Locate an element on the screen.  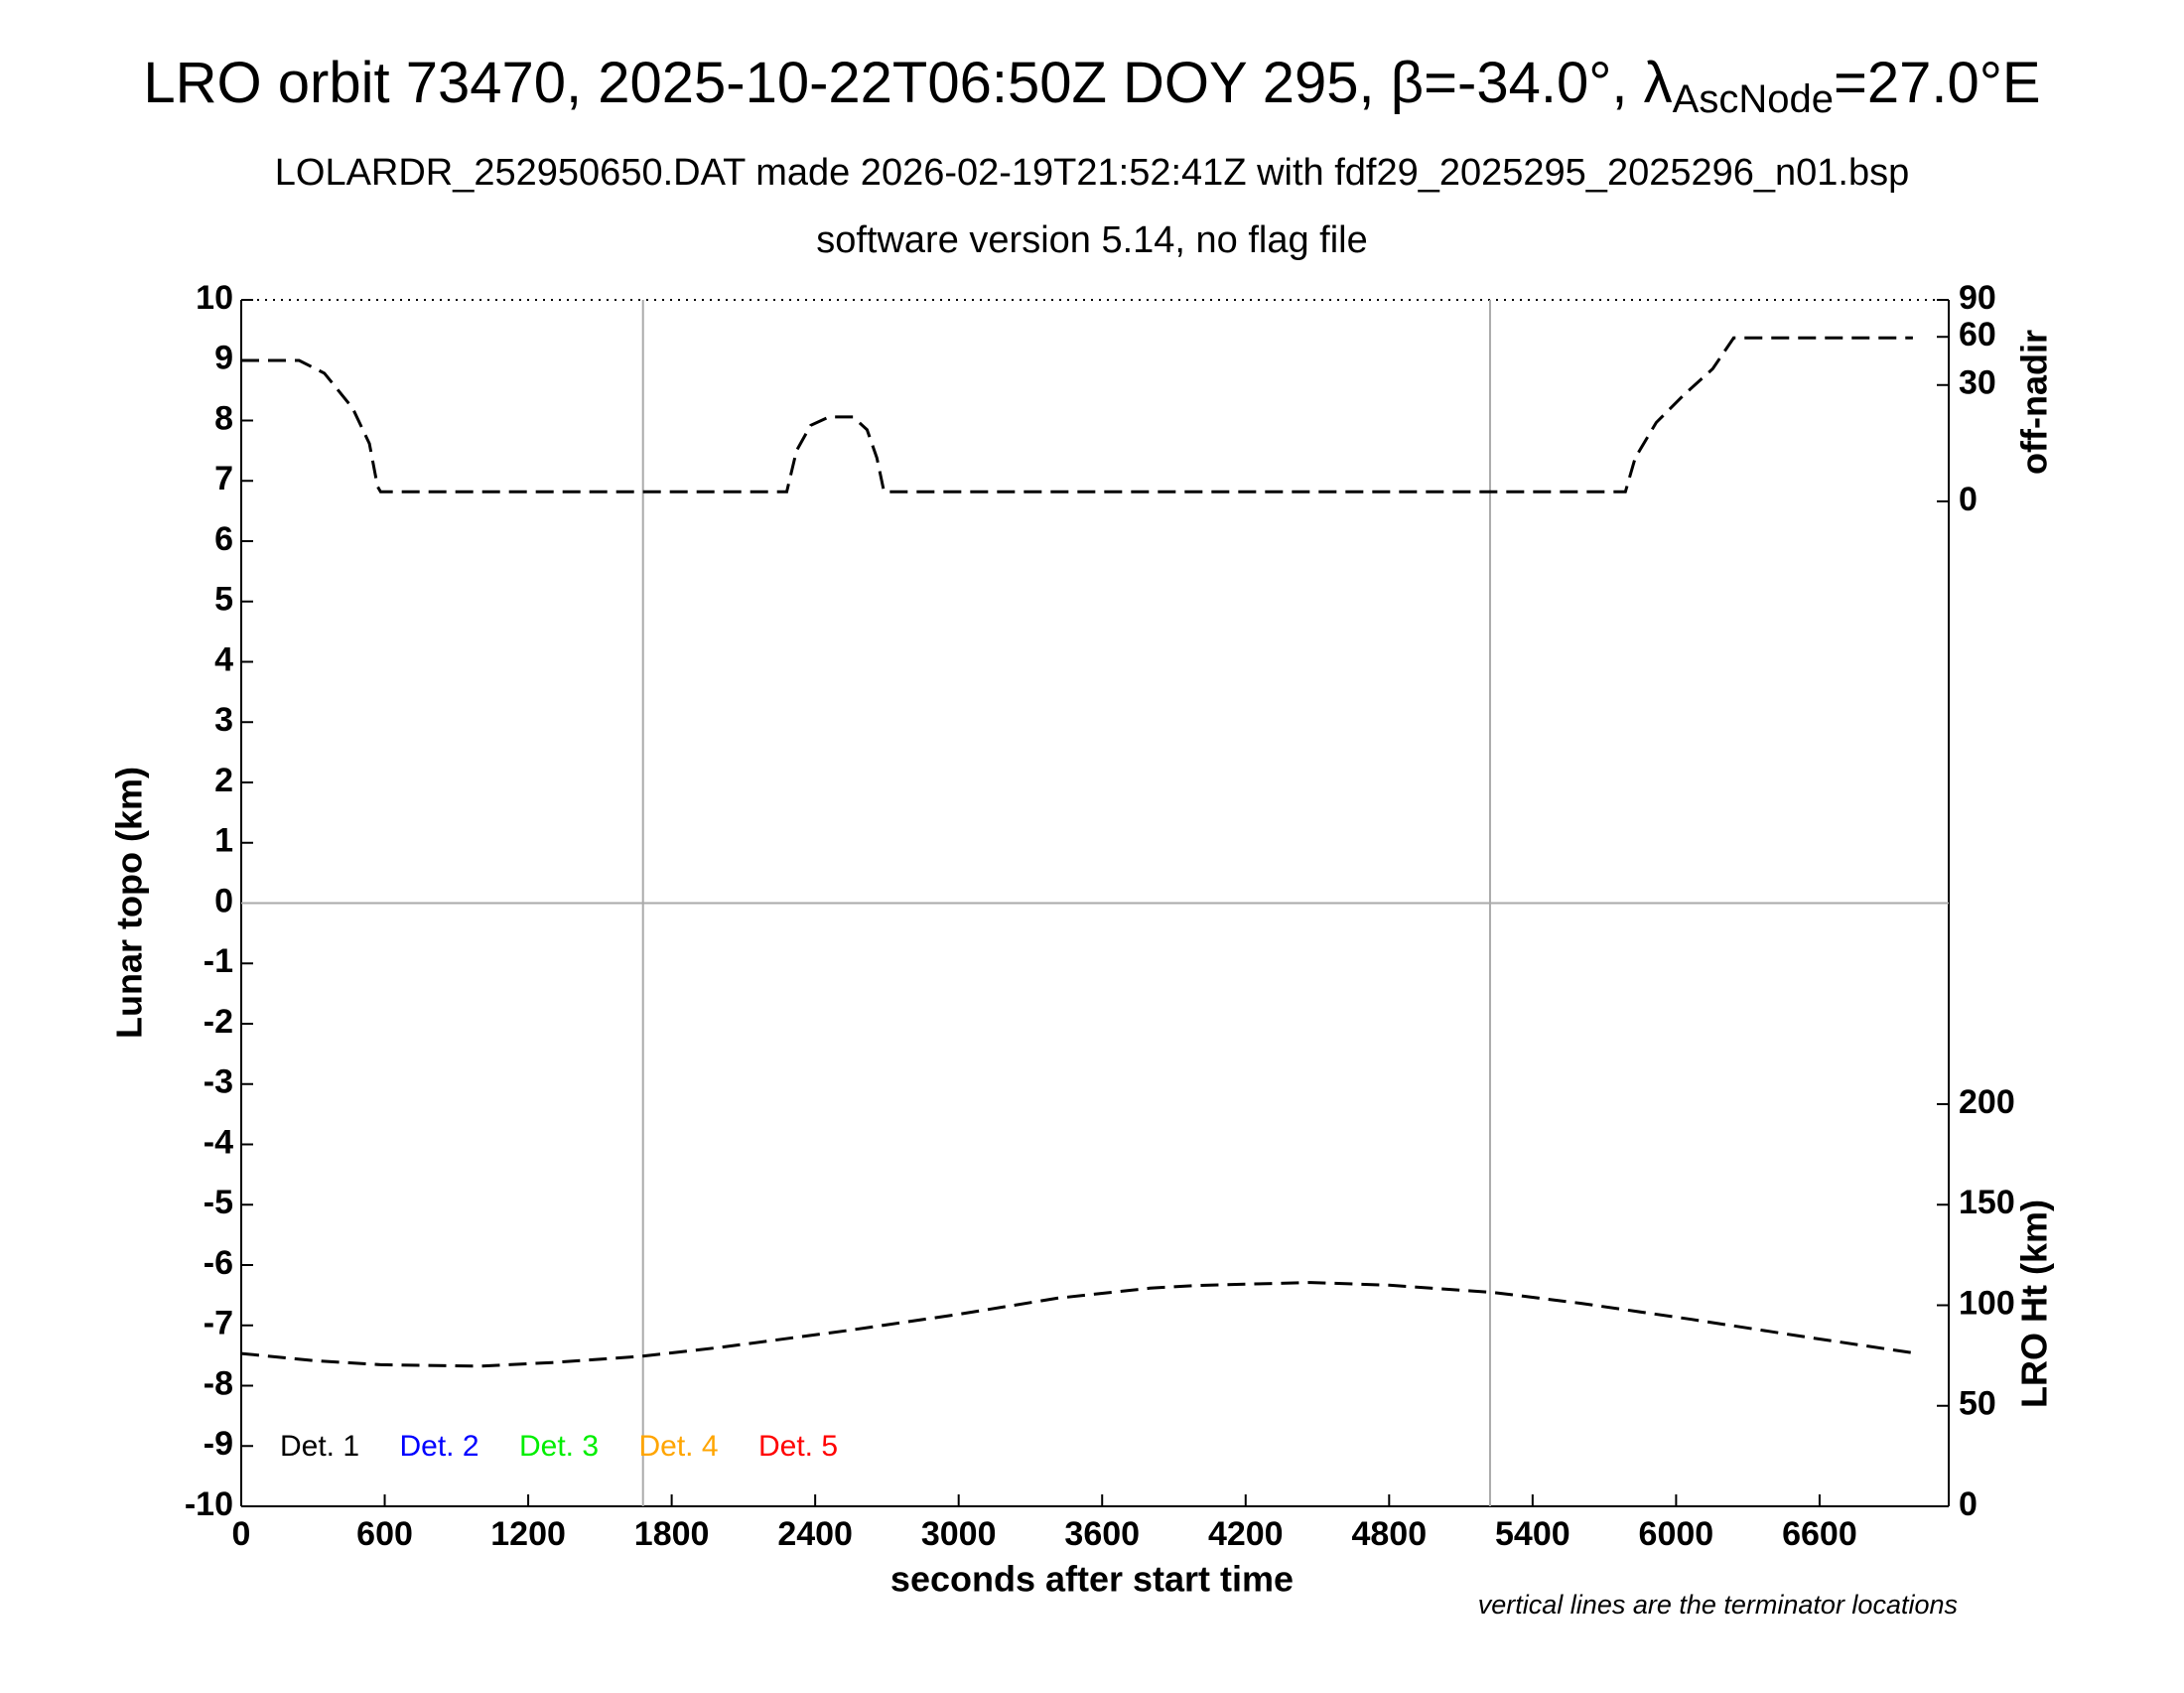
legend-entry: Det. 1 is located at coordinates (319, 1446).